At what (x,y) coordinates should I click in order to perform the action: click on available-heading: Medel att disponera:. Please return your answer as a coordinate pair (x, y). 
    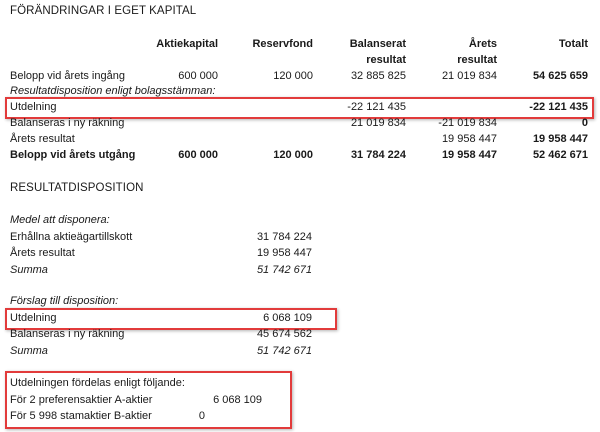
    Looking at the image, I should click on (60, 220).